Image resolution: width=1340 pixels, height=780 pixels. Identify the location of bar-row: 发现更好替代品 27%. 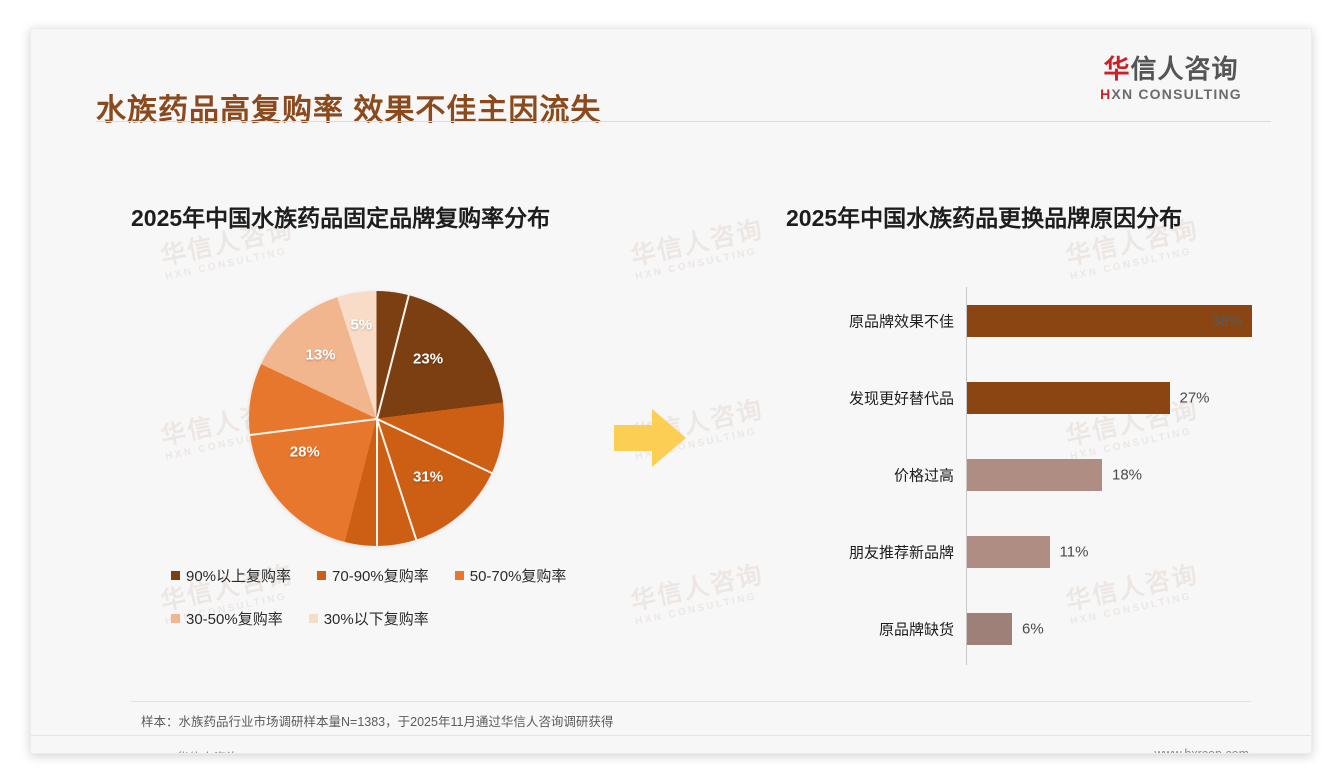
(1036, 398).